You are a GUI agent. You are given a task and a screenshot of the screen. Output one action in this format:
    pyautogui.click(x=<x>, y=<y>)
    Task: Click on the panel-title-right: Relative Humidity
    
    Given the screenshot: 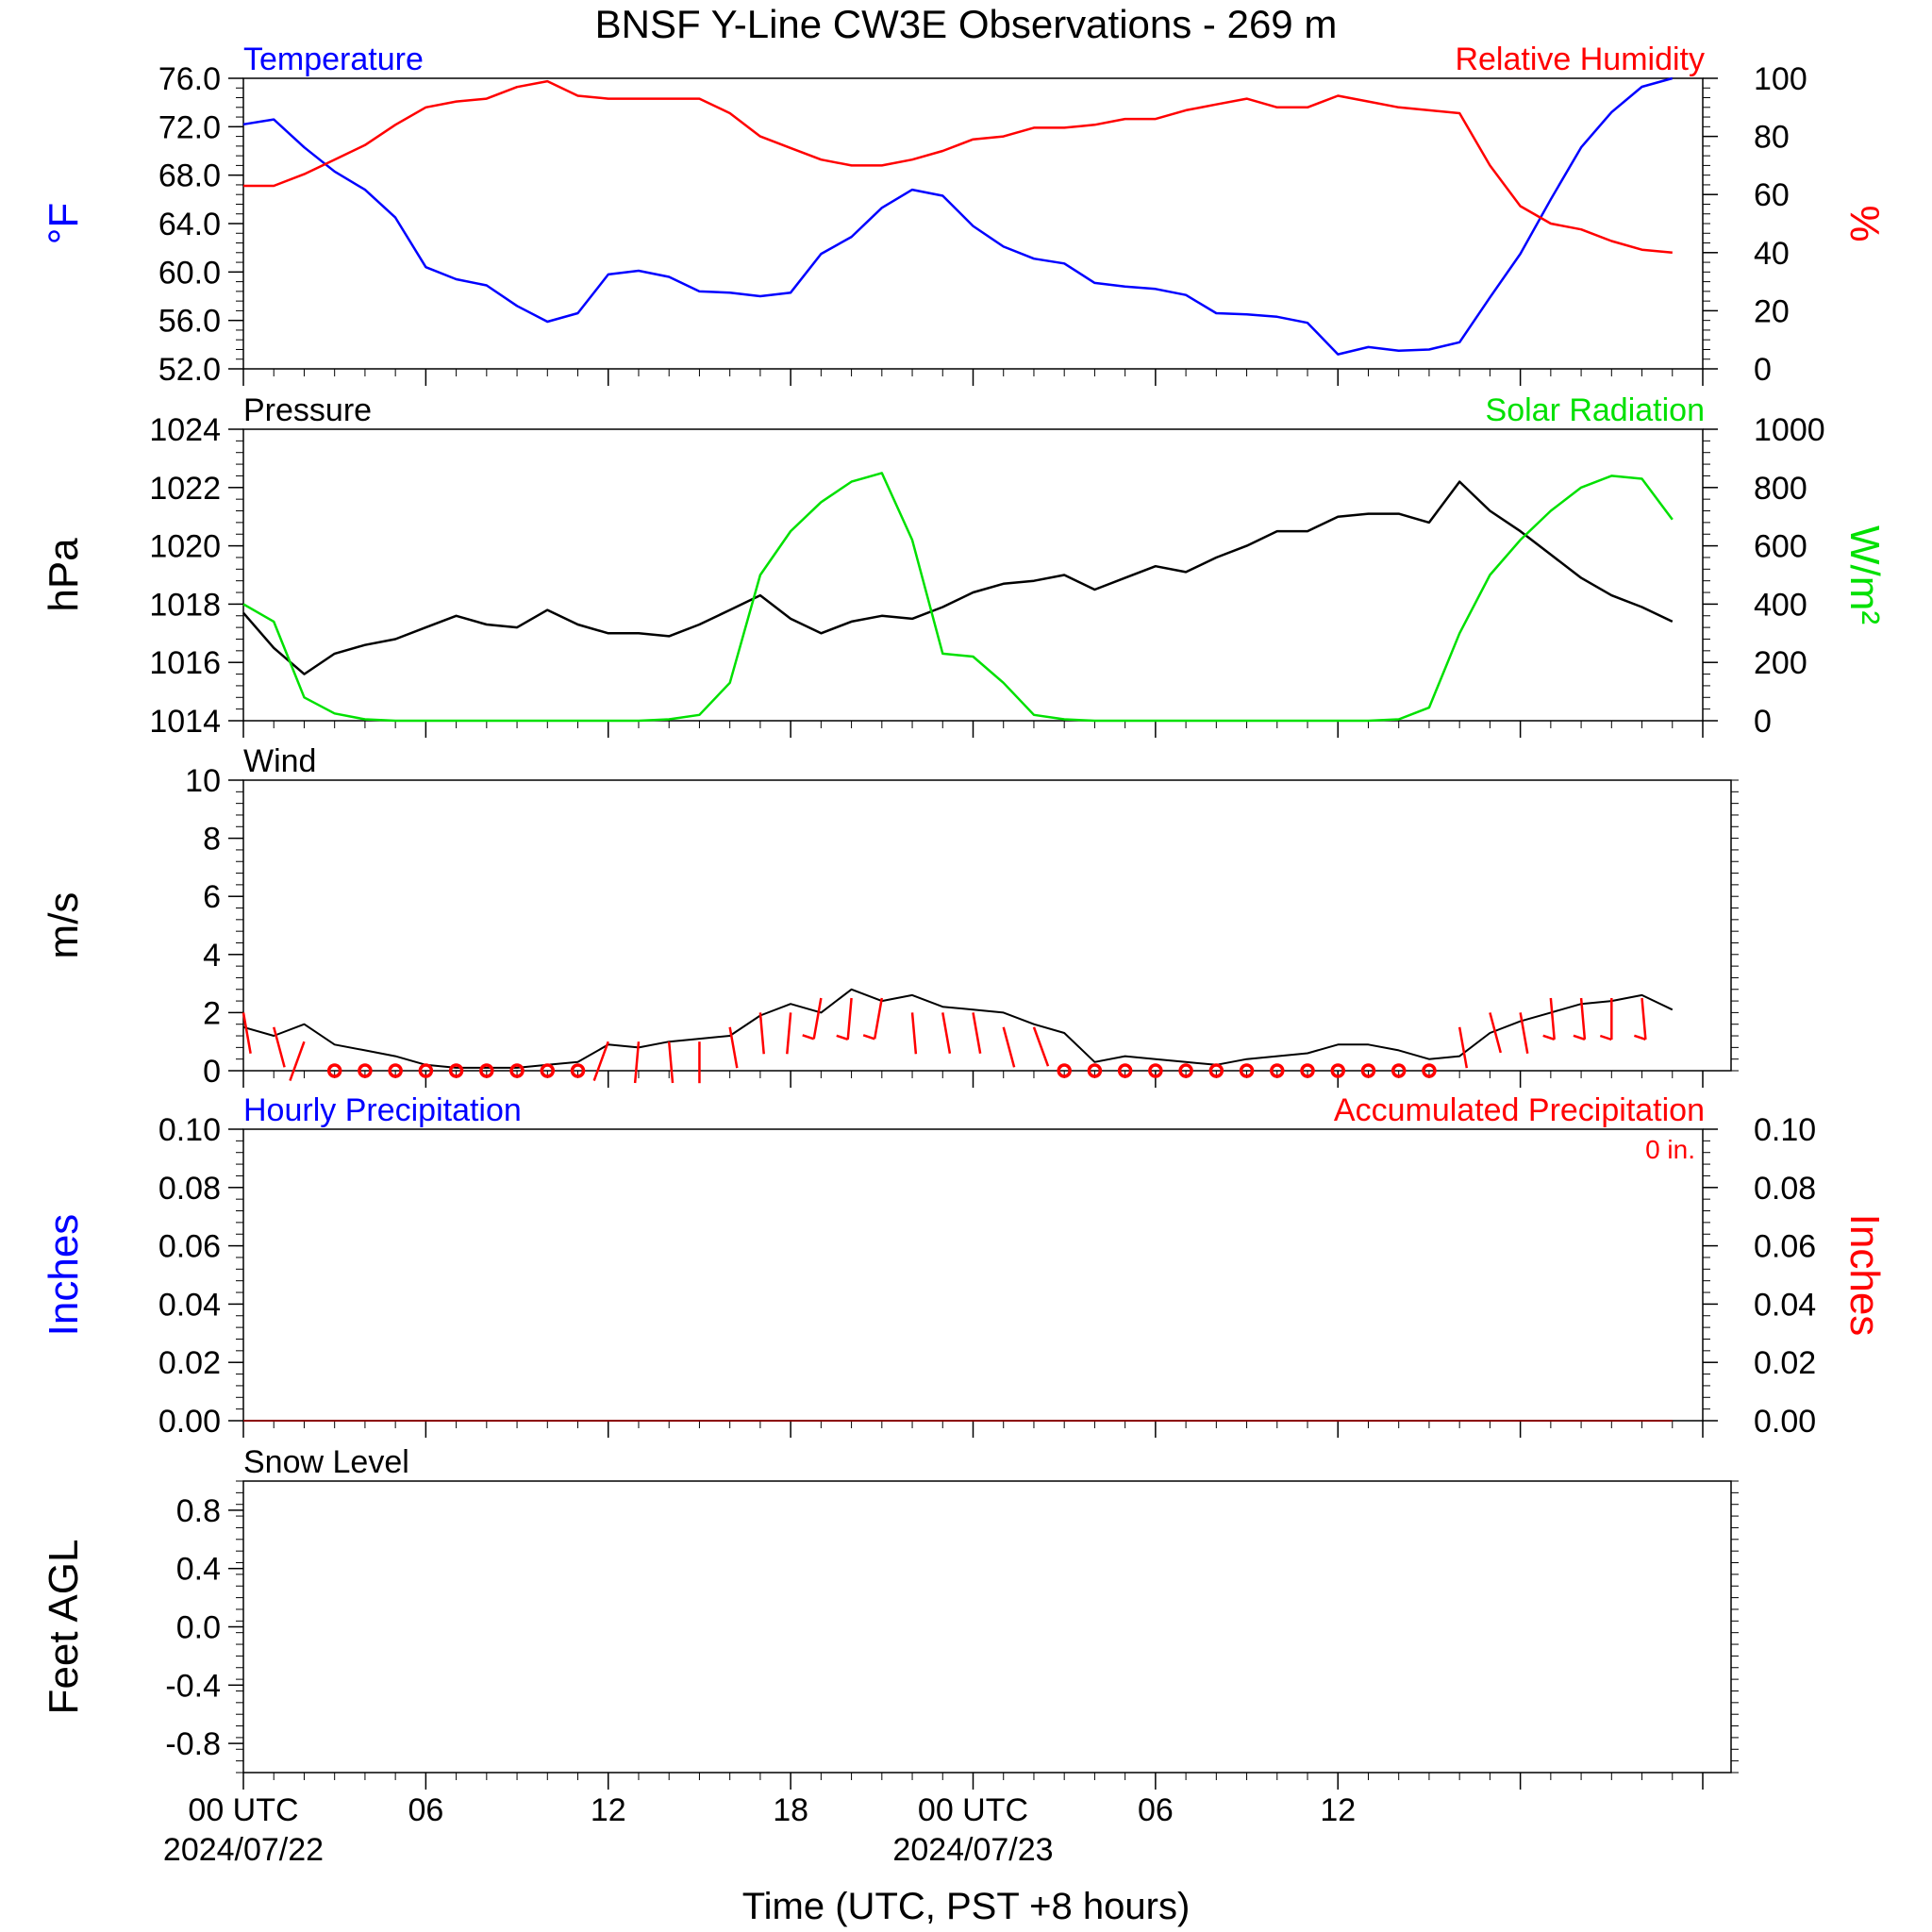 What is the action you would take?
    pyautogui.click(x=1580, y=59)
    